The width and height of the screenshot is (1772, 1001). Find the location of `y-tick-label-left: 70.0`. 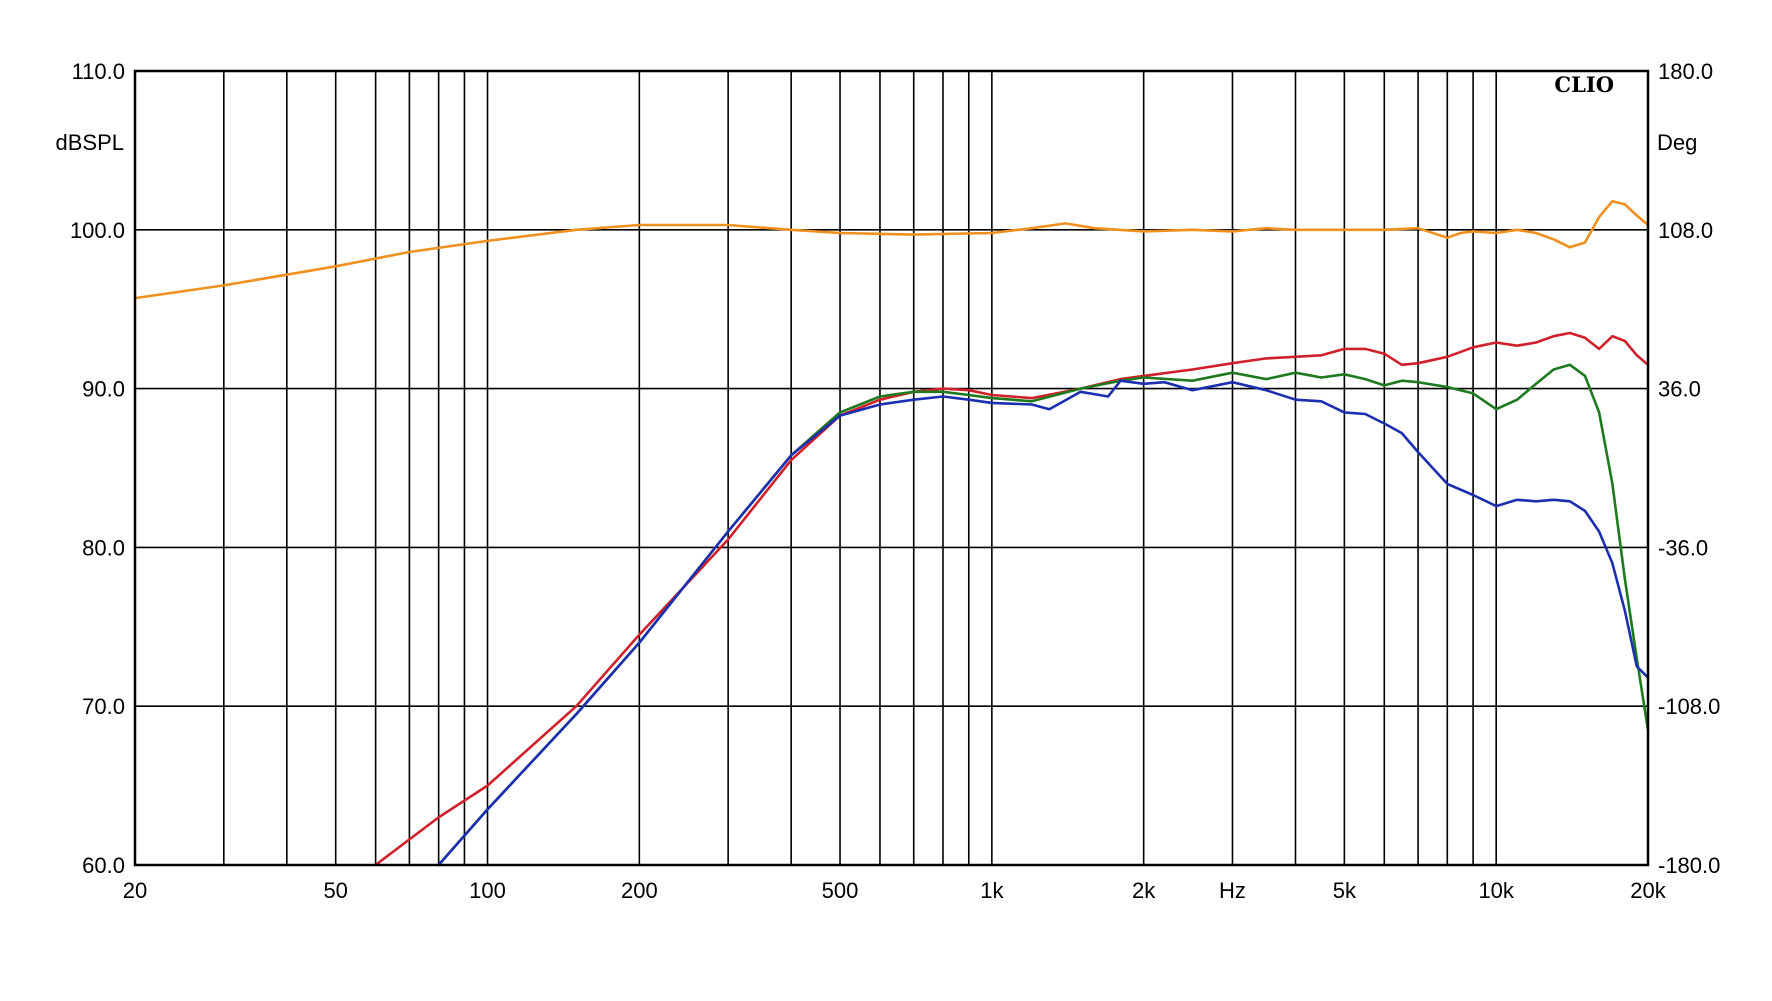

y-tick-label-left: 70.0 is located at coordinates (103, 706).